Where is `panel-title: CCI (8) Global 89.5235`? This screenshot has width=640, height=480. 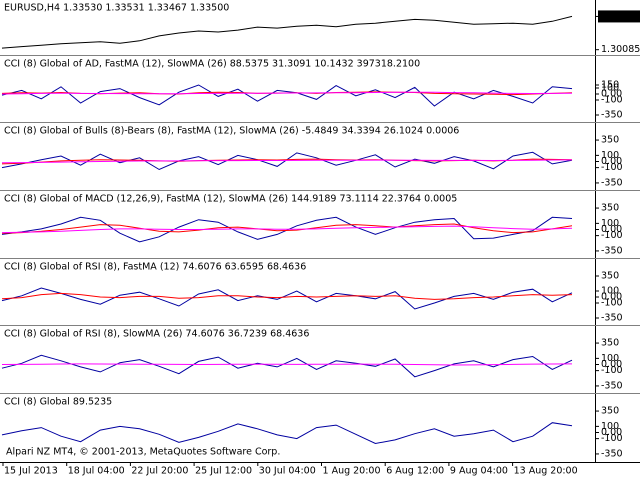
panel-title: CCI (8) Global 89.5235 is located at coordinates (58, 402).